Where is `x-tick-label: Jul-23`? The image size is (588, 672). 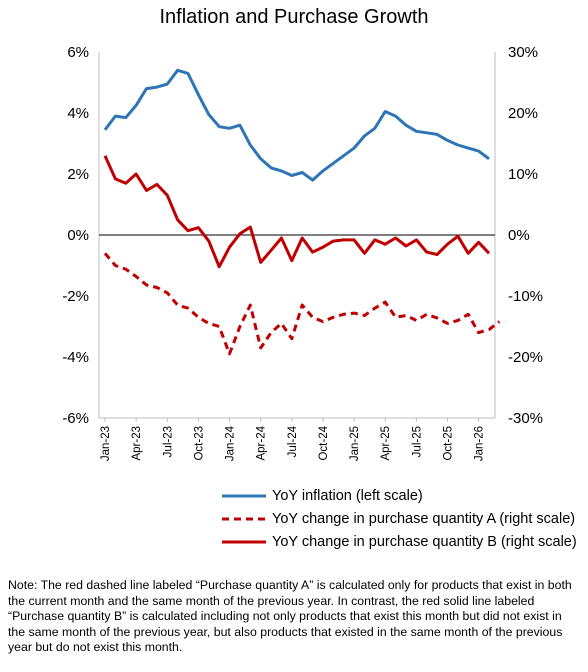
x-tick-label: Jul-23 is located at coordinates (168, 441).